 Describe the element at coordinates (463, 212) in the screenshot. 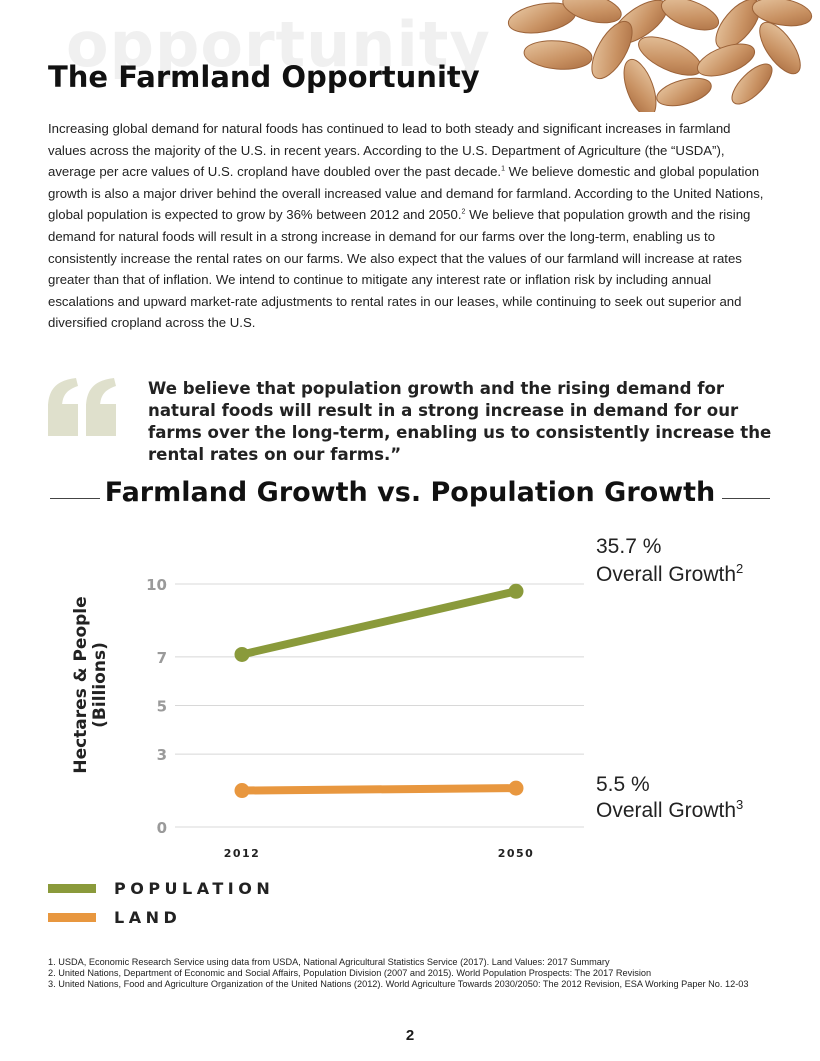

I see `footnote-ref-2: 2` at that location.